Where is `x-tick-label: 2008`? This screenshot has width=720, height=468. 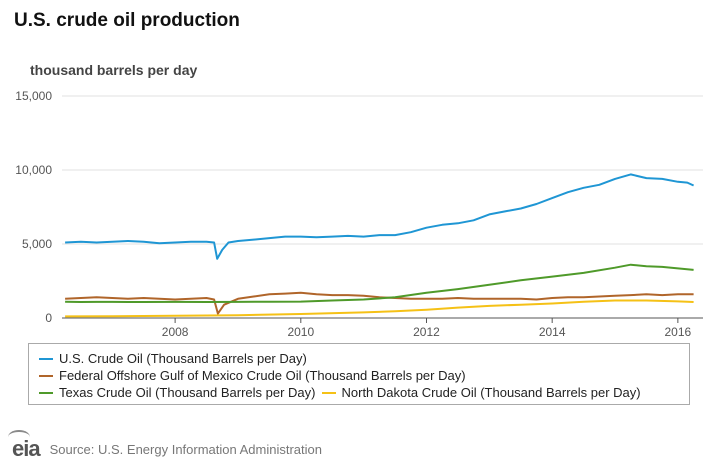 x-tick-label: 2008 is located at coordinates (175, 332).